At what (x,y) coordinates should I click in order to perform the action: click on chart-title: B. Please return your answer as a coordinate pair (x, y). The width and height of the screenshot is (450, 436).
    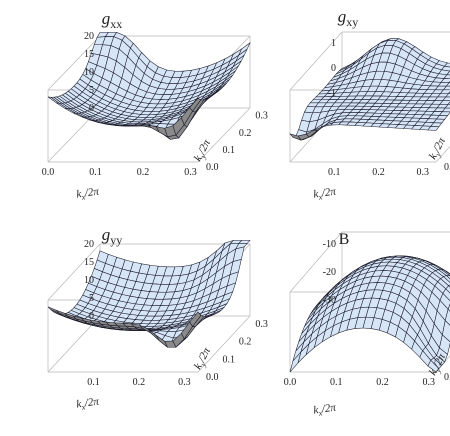
    Looking at the image, I should click on (344, 239).